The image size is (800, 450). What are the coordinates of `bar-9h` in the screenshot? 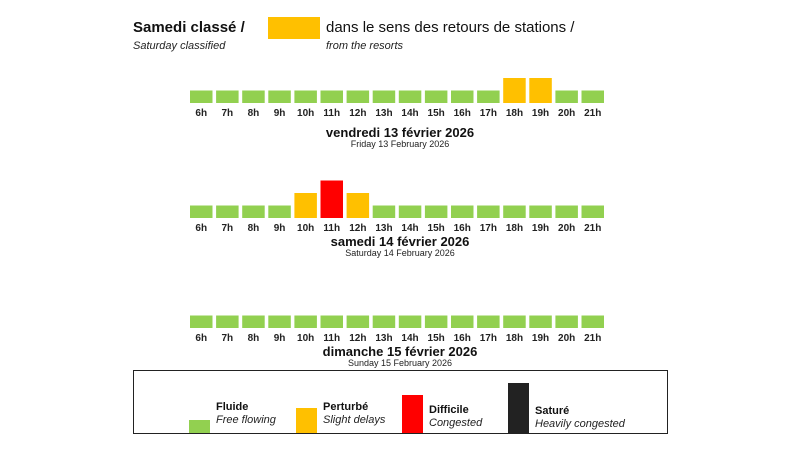 It's located at (279, 211).